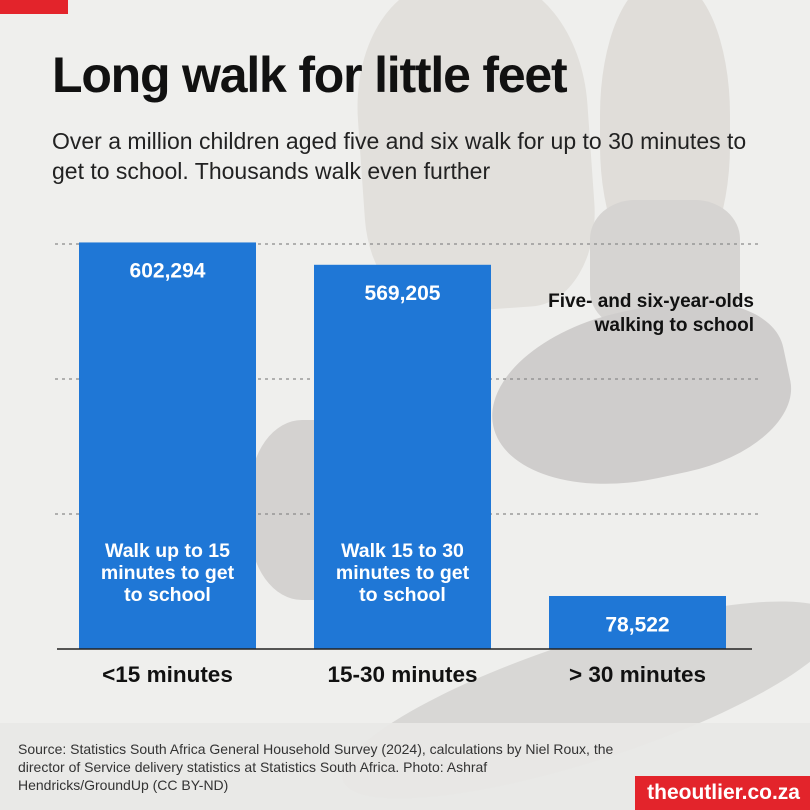 Image resolution: width=810 pixels, height=810 pixels. Describe the element at coordinates (403, 293) in the screenshot. I see `value-label-2: 569,205` at that location.